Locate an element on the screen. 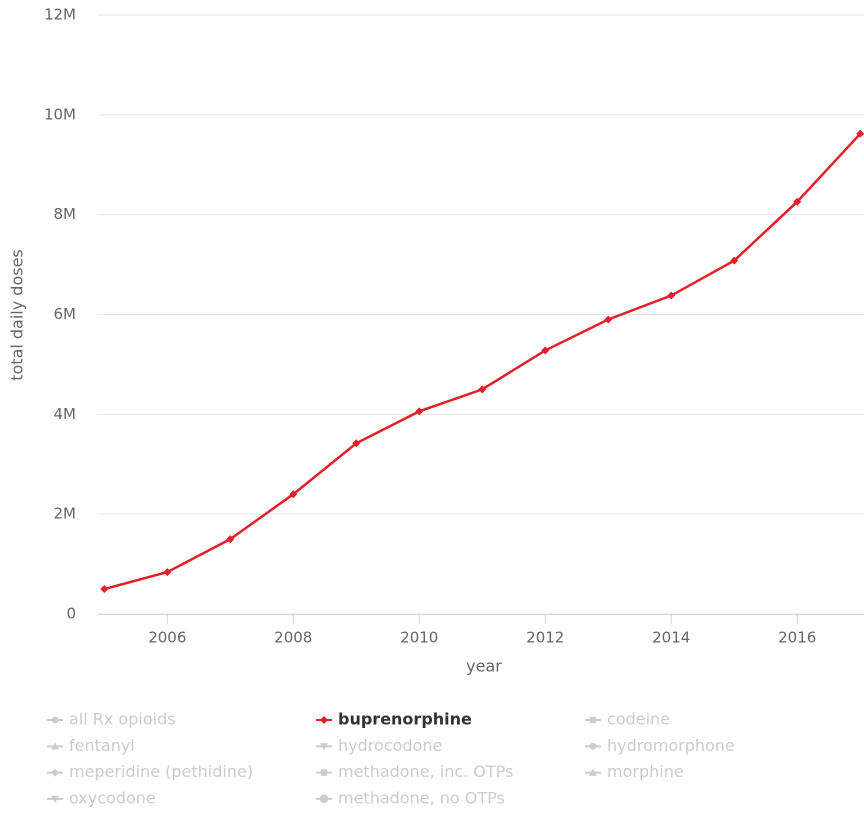  legend-item: buprenorphine is located at coordinates (394, 719).